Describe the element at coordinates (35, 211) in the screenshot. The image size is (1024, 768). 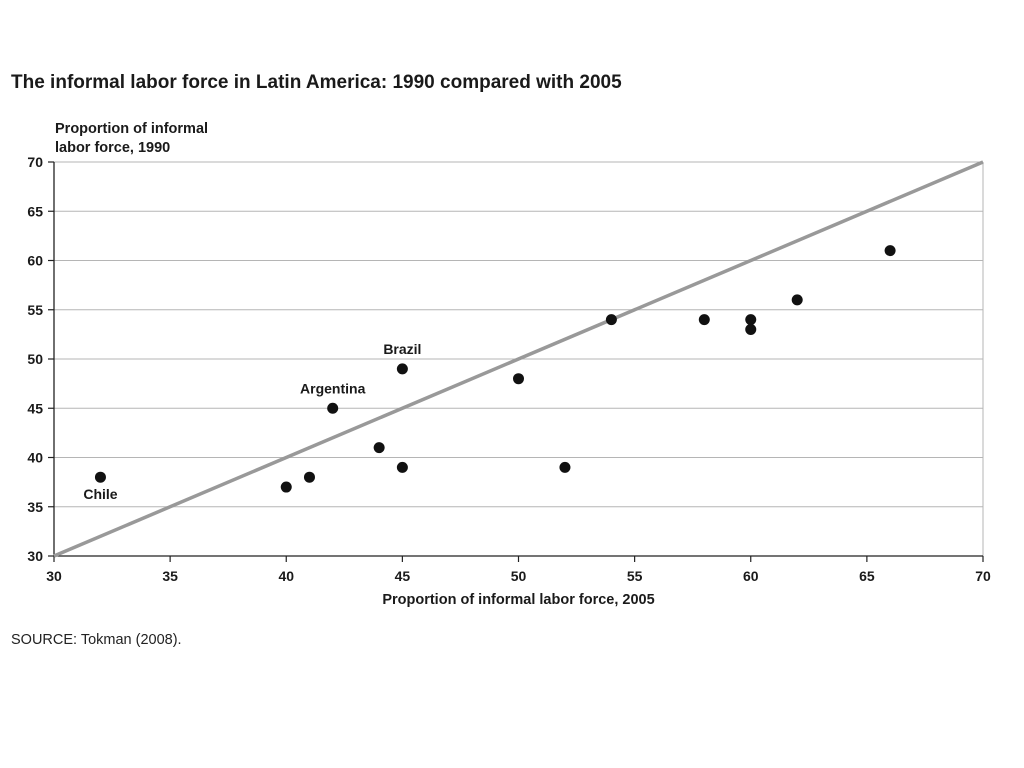
I see `y-tick-label-65: 65` at that location.